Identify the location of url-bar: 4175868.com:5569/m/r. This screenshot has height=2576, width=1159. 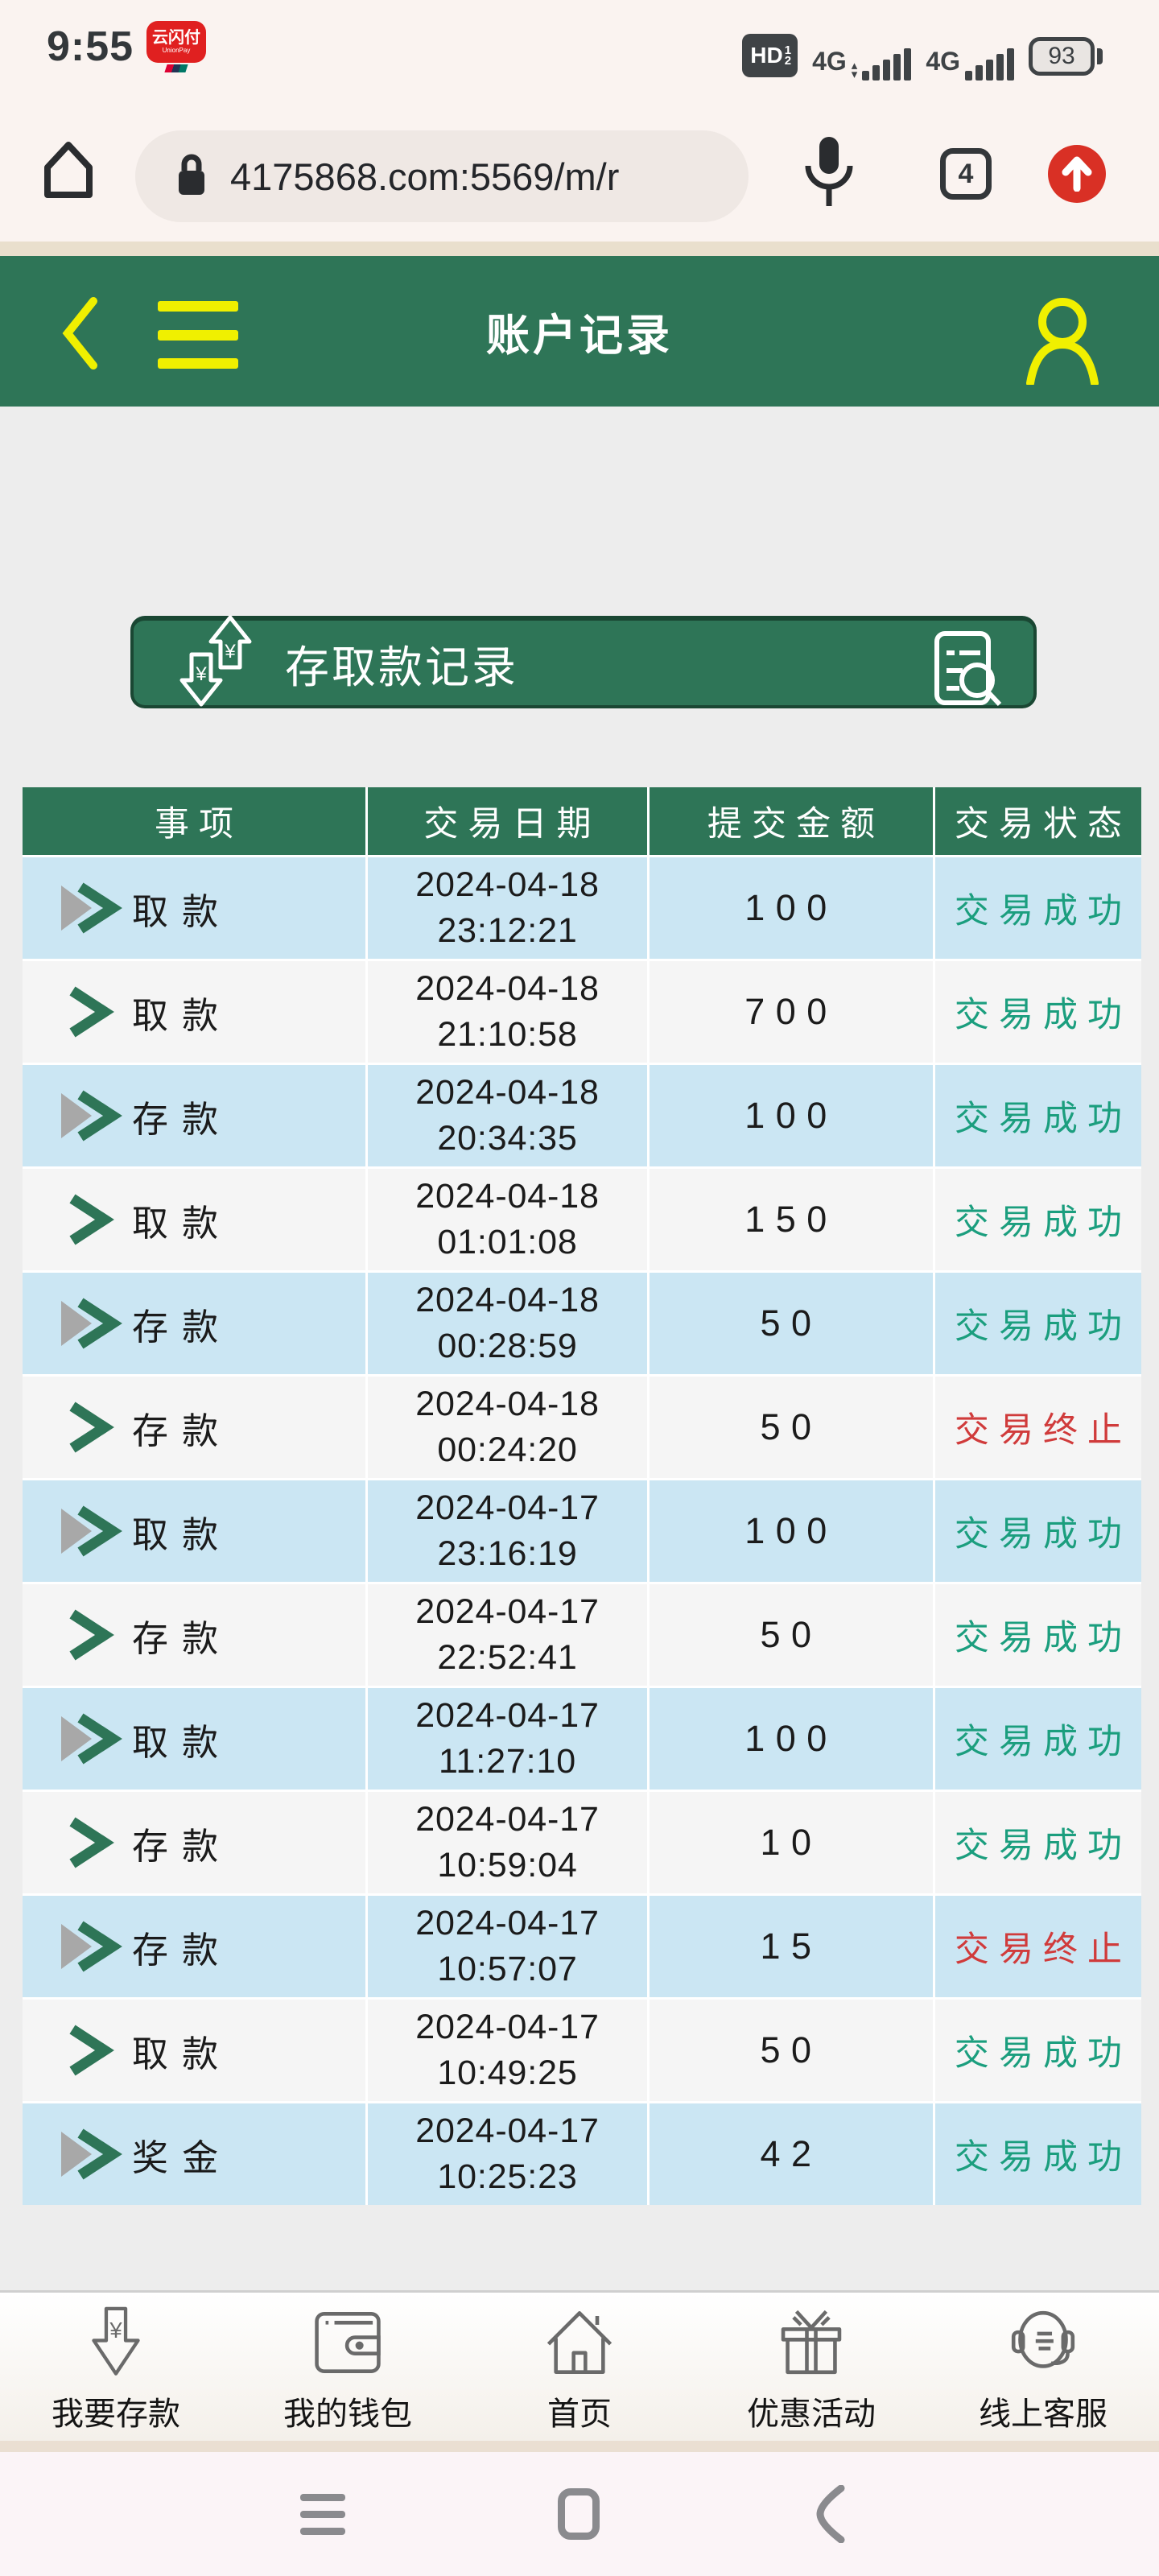
(442, 176).